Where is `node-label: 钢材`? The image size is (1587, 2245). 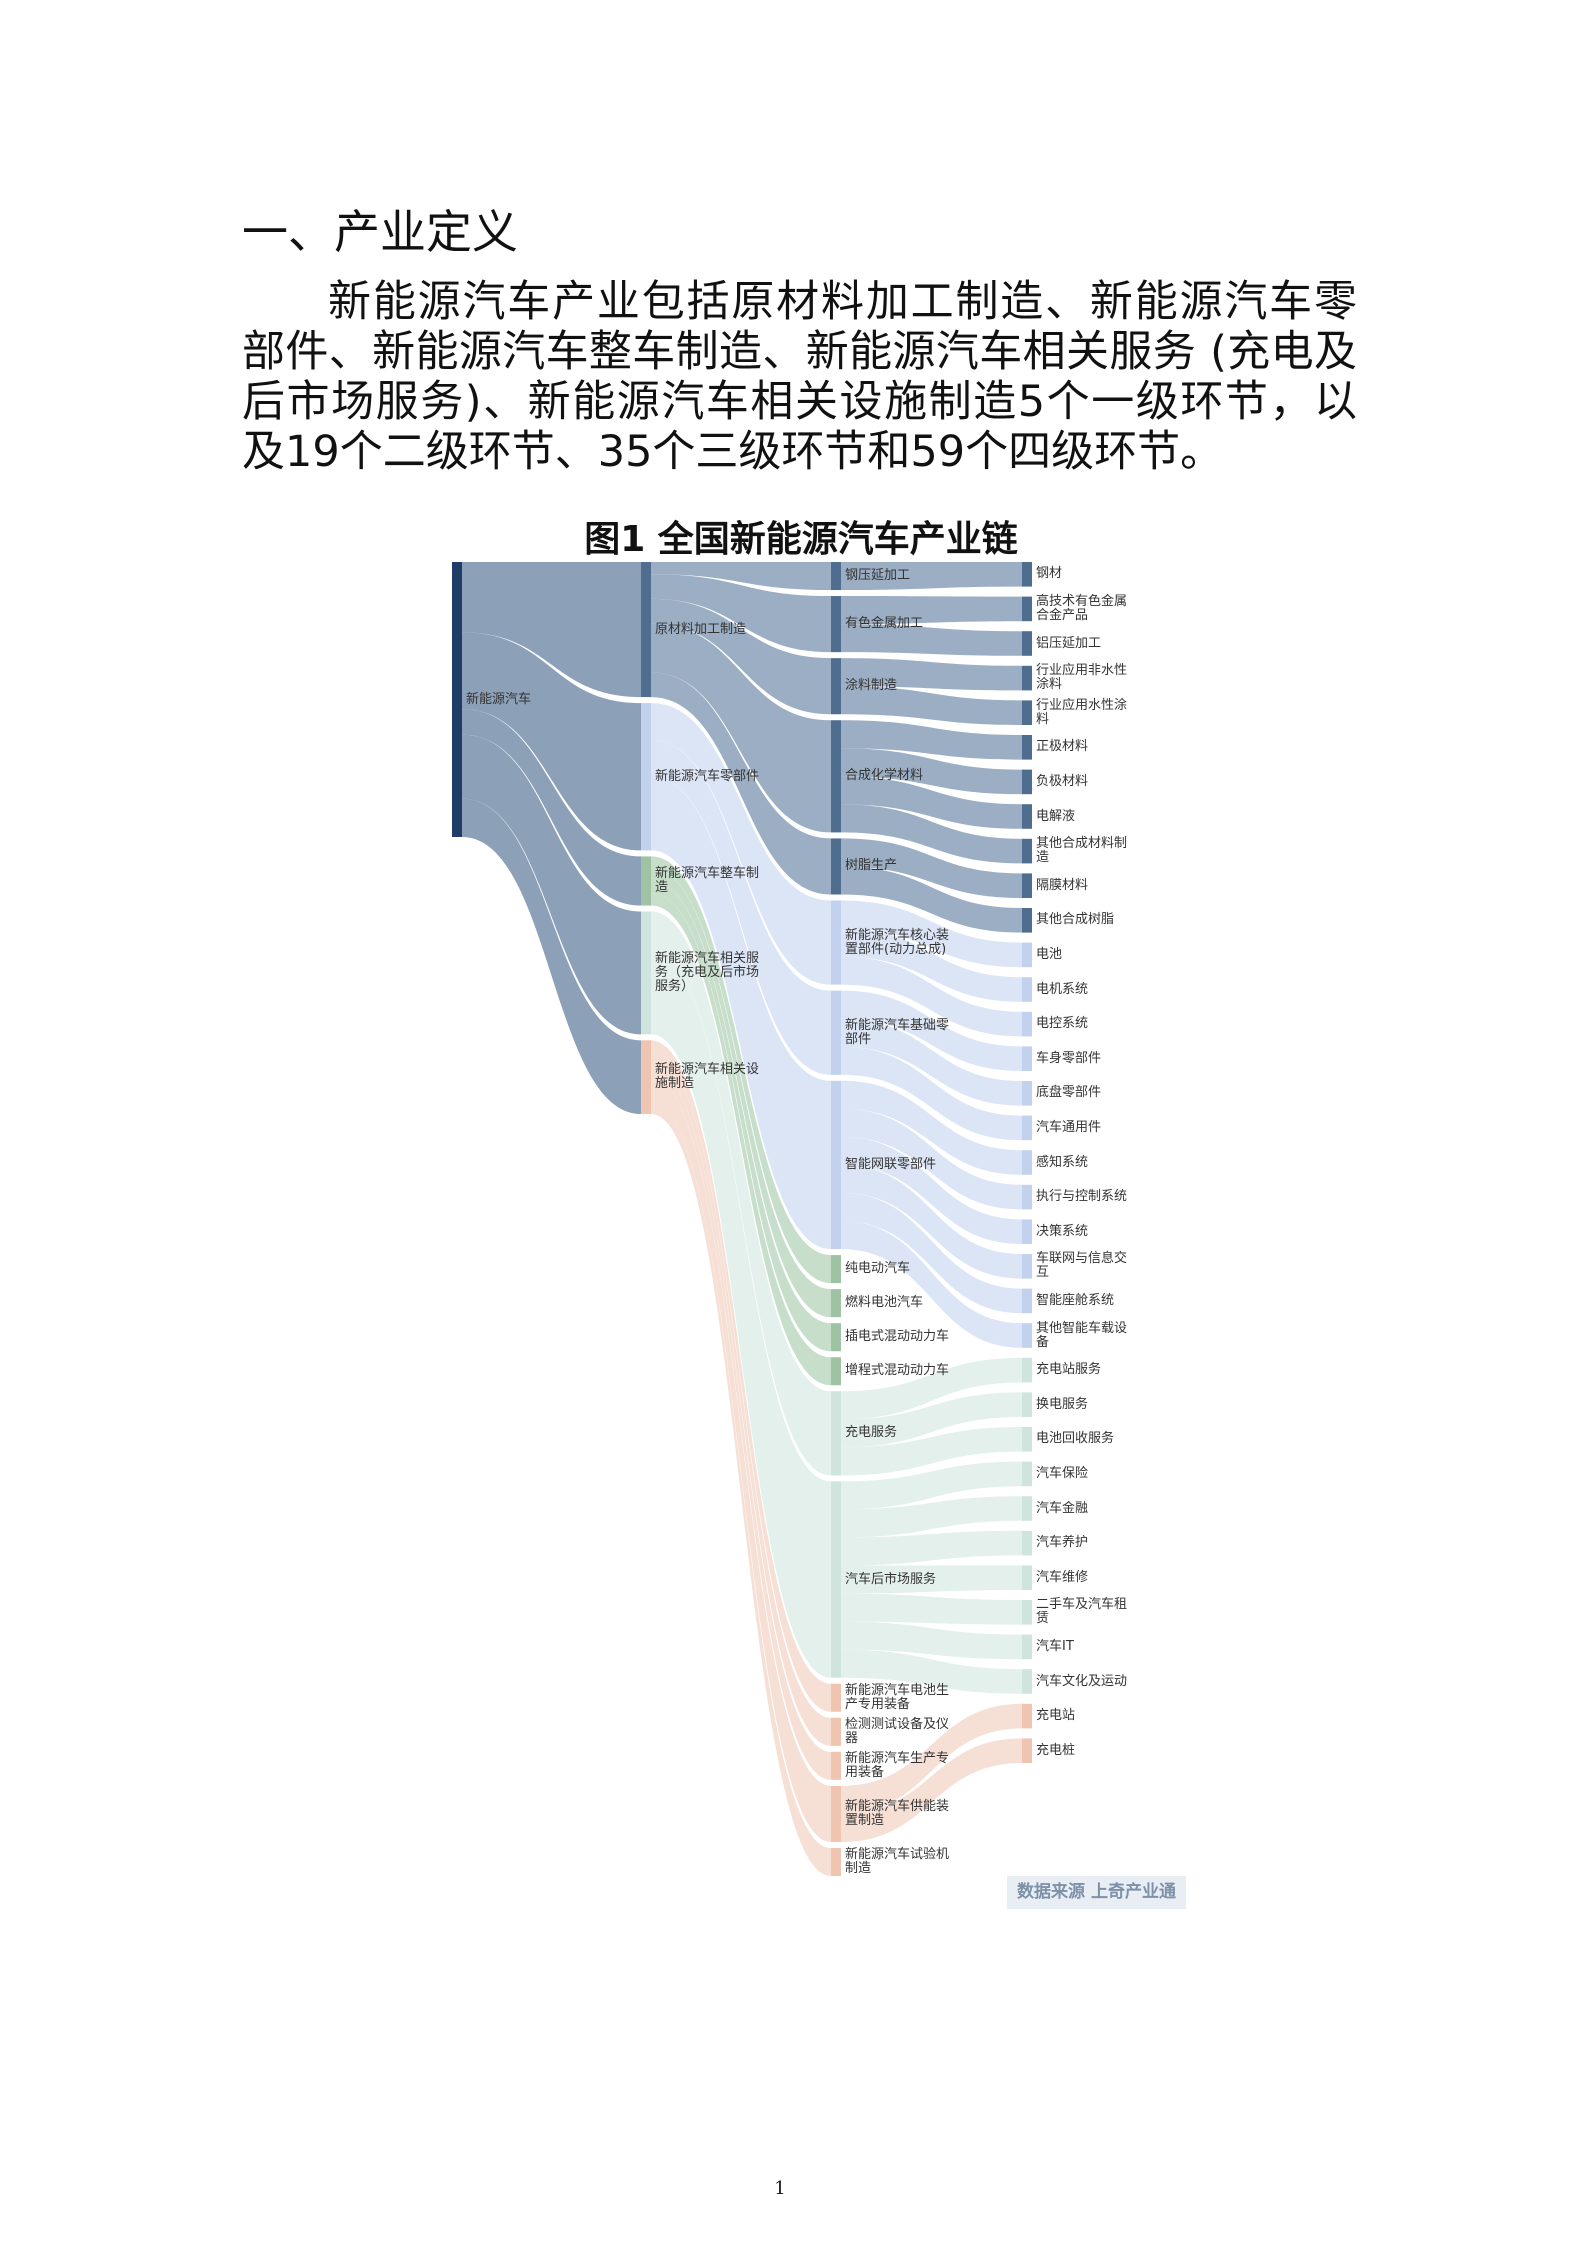 node-label: 钢材 is located at coordinates (1049, 574).